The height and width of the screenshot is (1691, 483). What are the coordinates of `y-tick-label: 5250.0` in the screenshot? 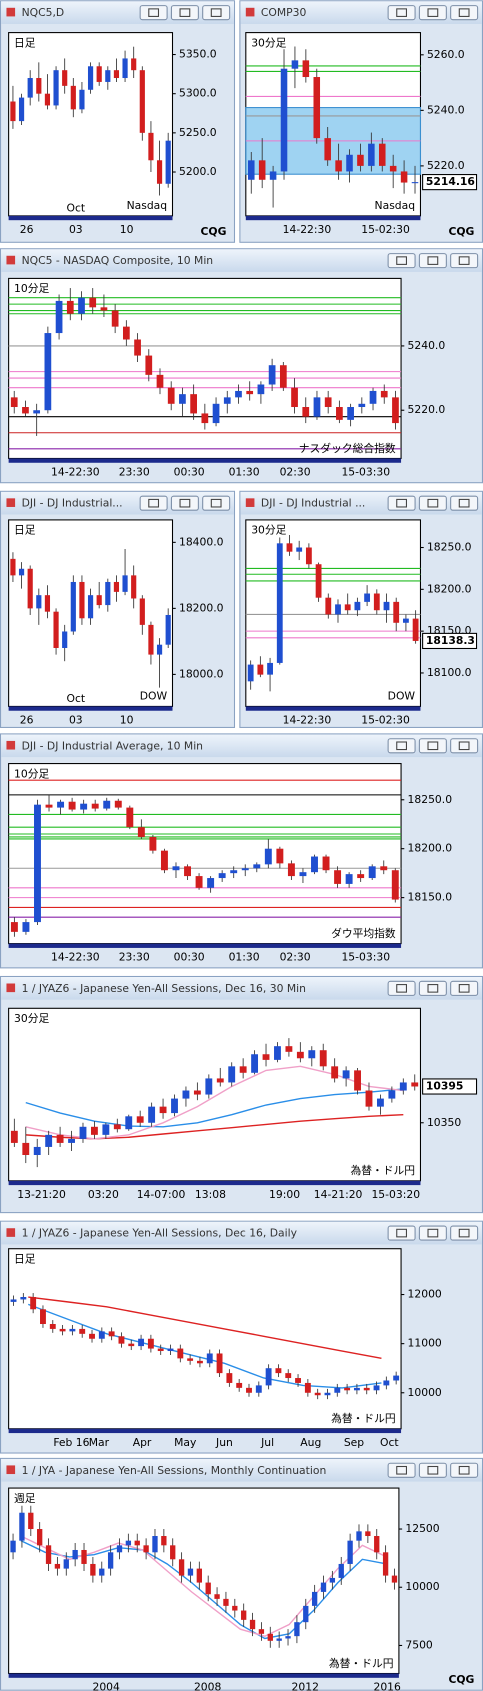 It's located at (198, 132).